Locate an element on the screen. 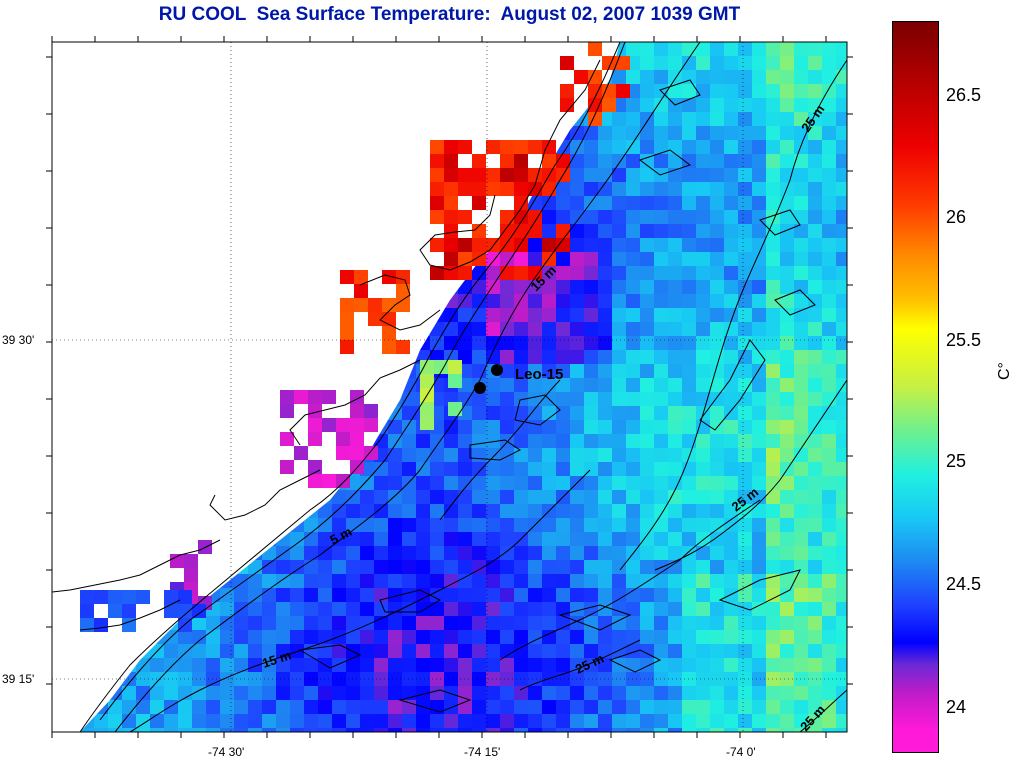  y-tick-label: 39 30' is located at coordinates (18, 340).